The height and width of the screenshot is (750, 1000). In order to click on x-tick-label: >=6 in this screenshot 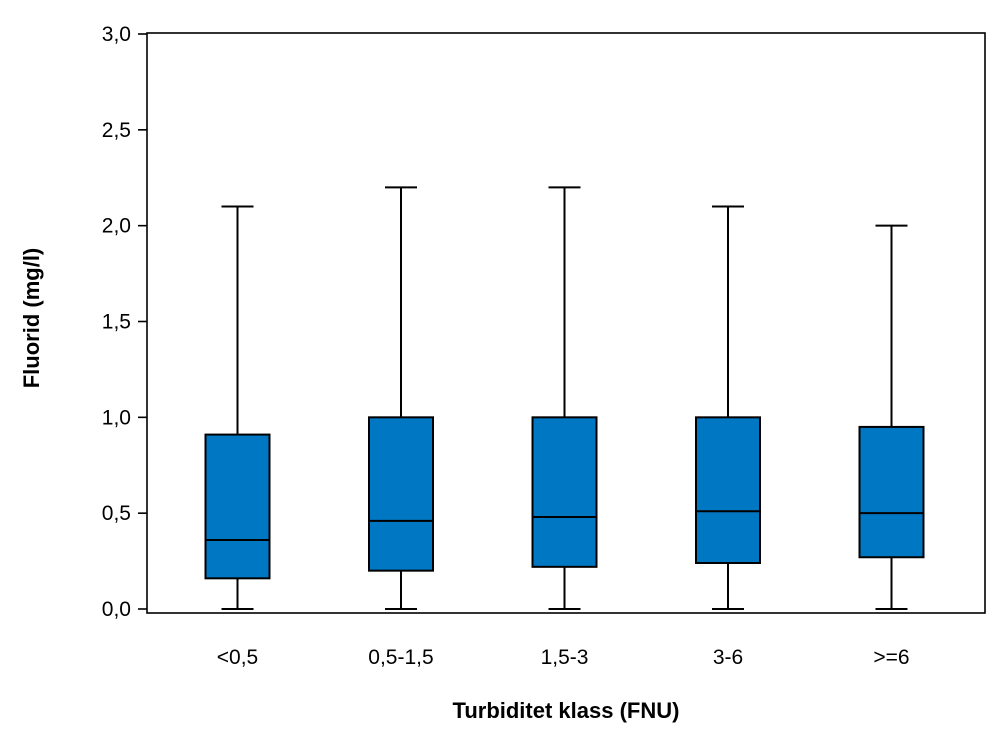, I will do `click(891, 657)`.